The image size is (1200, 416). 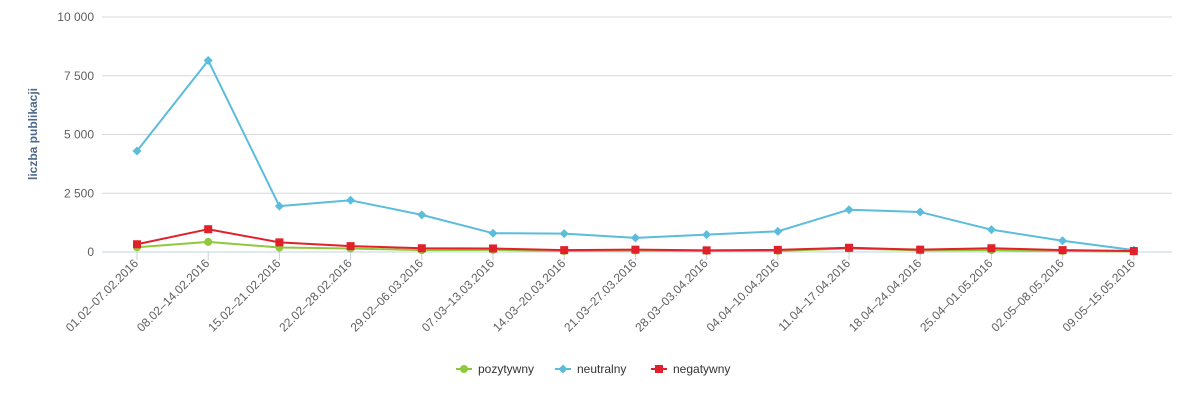 What do you see at coordinates (90, 252) in the screenshot?
I see `y-tick-label: 0` at bounding box center [90, 252].